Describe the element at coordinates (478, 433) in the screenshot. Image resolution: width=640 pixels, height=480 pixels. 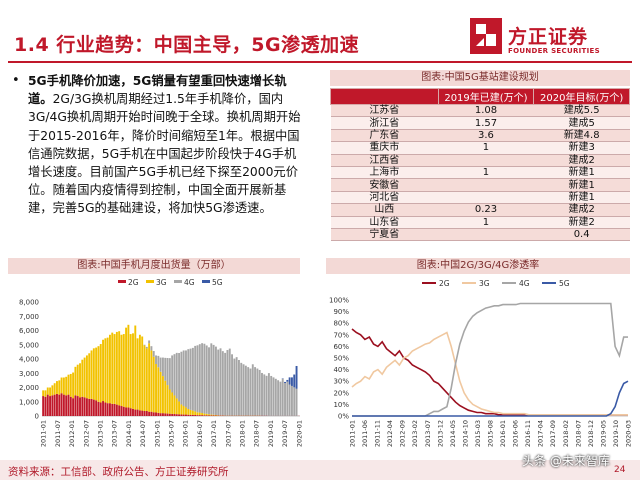
I see `x-tick-label: 2015-03` at that location.